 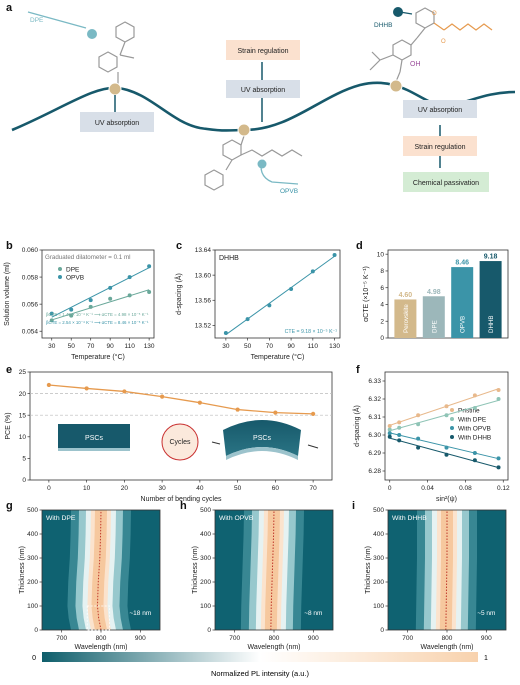 I want to click on y-tick-label: 6, so click(x=382, y=288).